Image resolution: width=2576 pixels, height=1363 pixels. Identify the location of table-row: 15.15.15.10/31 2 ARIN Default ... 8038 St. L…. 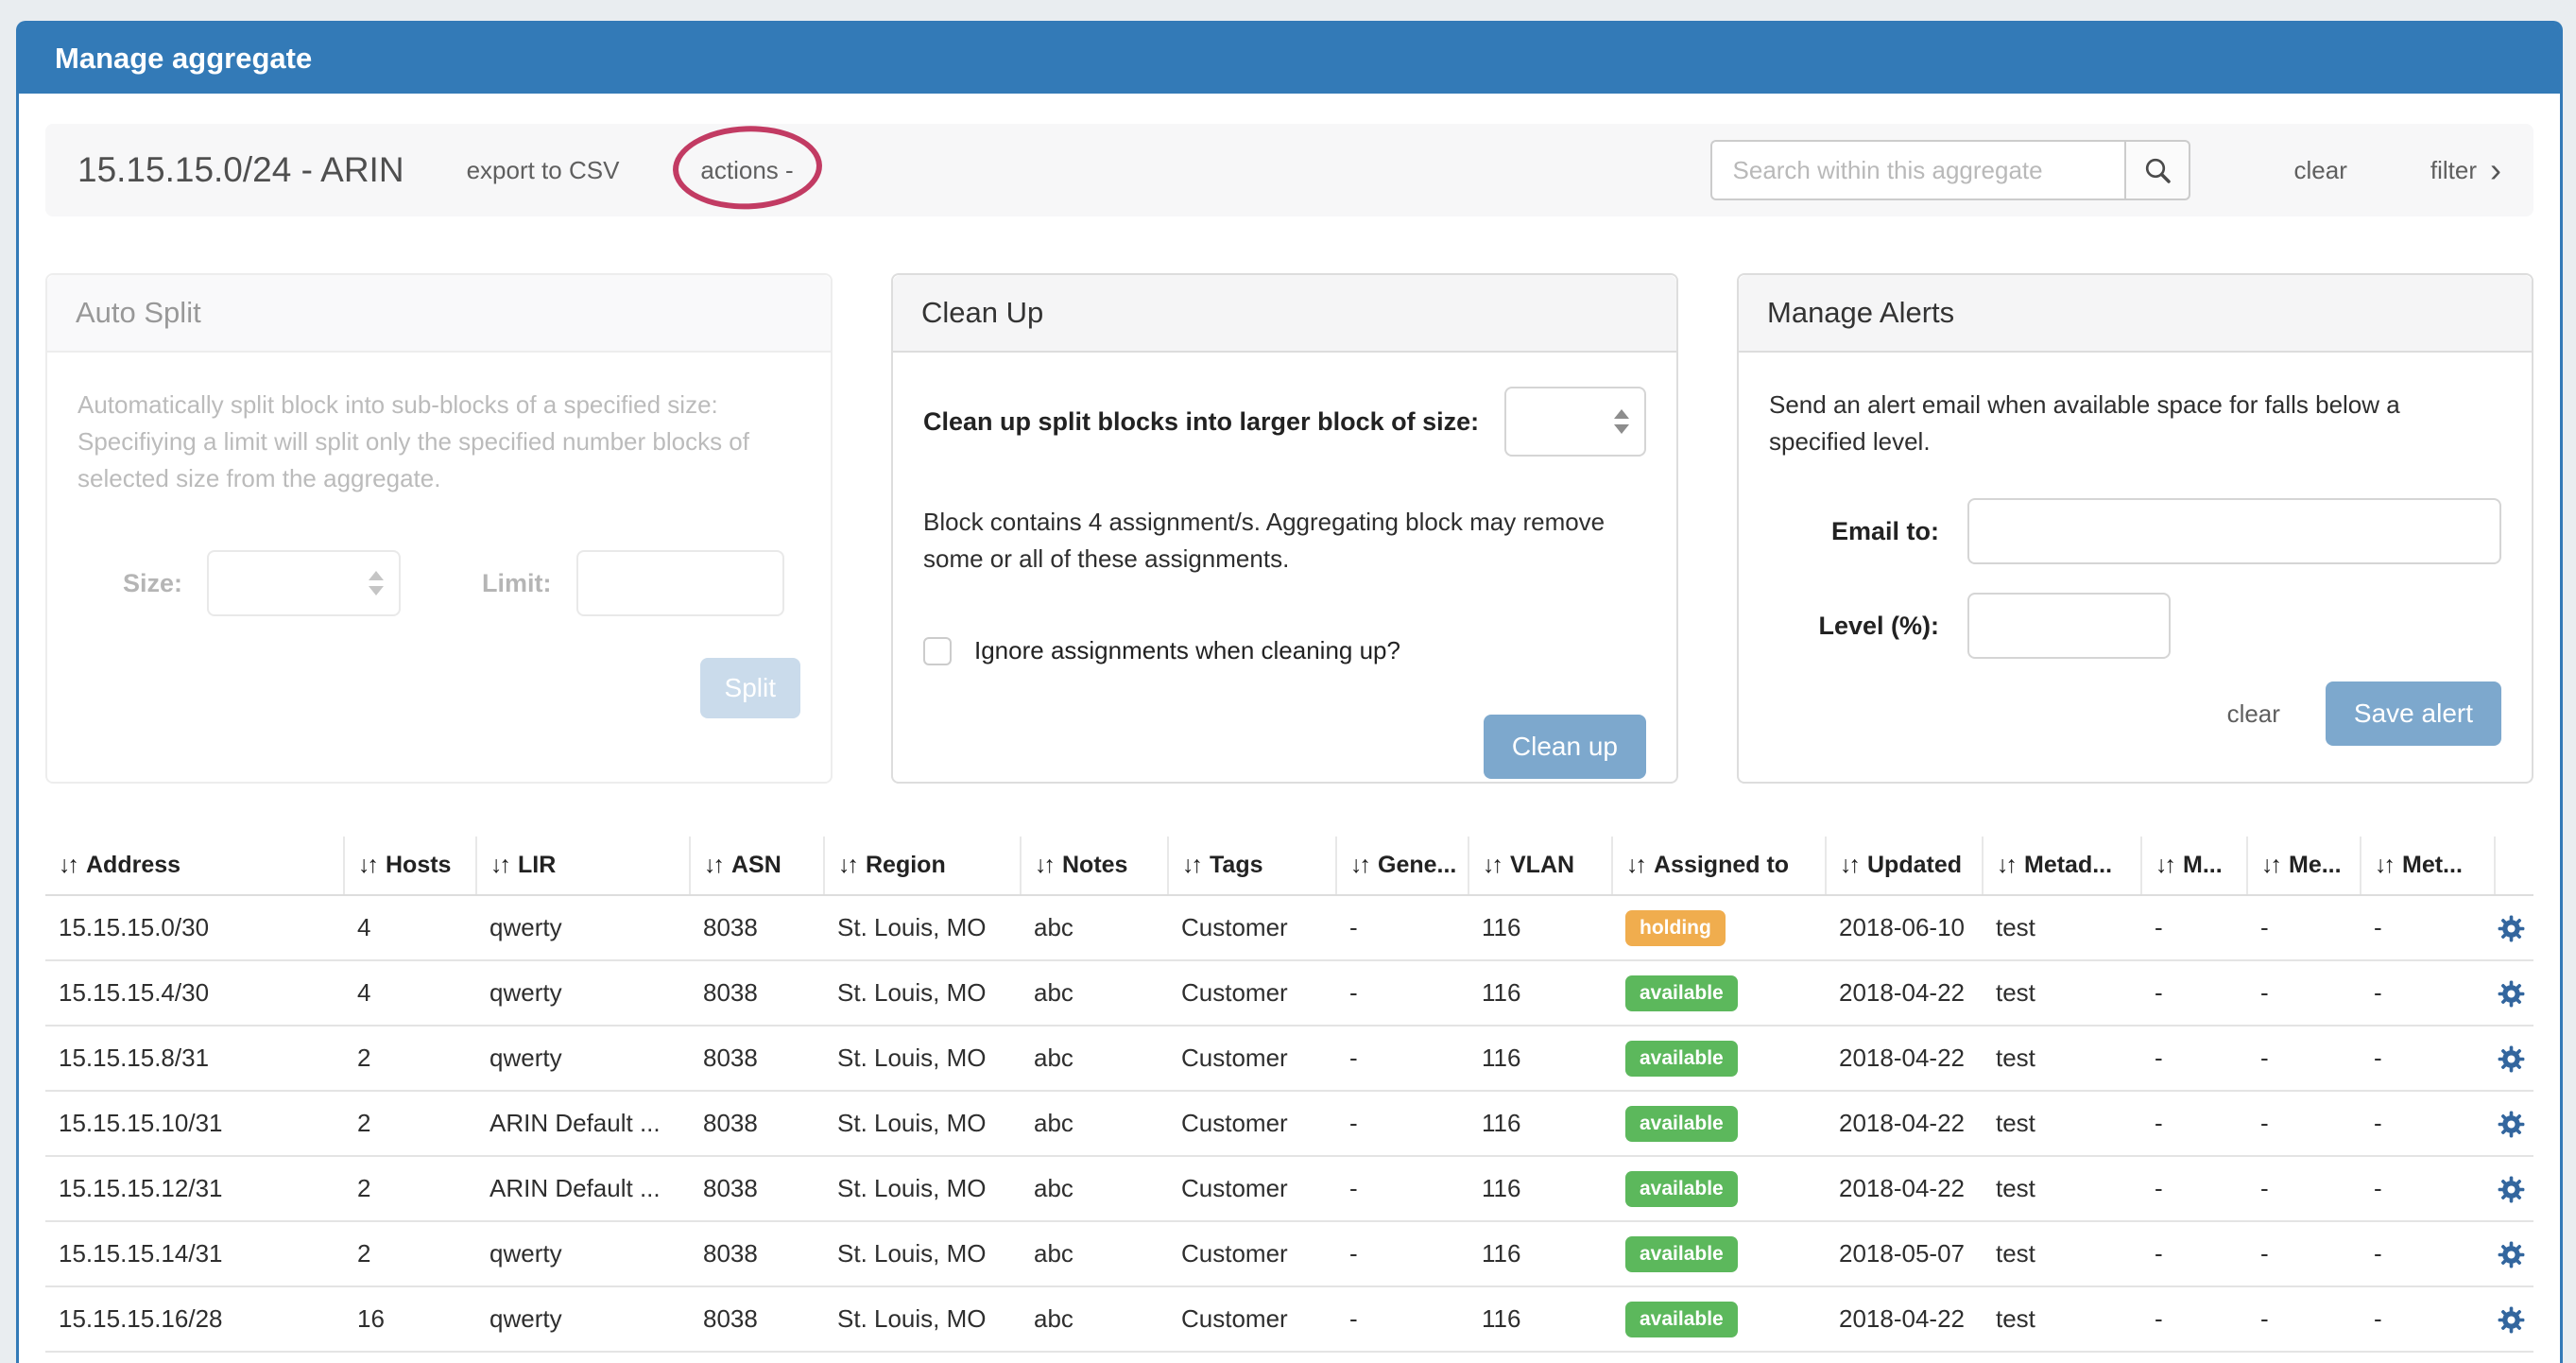
(1289, 1124).